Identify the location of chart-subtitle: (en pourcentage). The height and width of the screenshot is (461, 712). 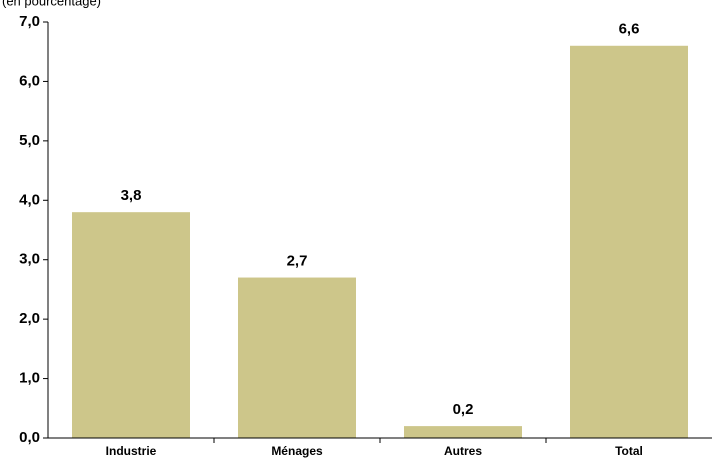
(51, 4).